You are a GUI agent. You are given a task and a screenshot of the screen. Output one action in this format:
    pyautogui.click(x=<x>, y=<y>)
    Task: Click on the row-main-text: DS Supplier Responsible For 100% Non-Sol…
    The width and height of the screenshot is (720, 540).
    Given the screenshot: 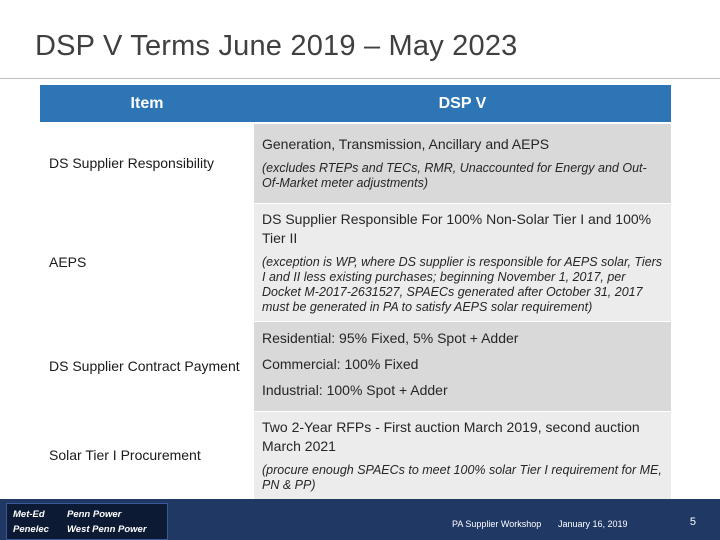 What is the action you would take?
    pyautogui.click(x=457, y=228)
    